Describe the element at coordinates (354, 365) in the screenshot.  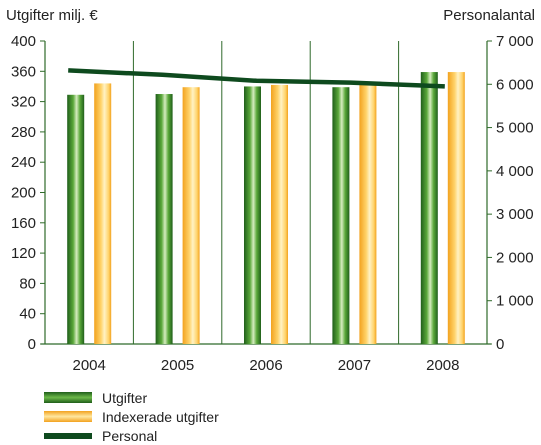
I see `category-label: 2007` at that location.